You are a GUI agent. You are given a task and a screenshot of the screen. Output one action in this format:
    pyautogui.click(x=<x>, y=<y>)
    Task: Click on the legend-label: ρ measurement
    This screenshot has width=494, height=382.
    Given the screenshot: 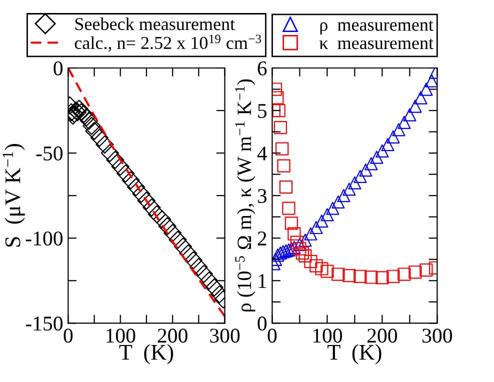 What is the action you would take?
    pyautogui.click(x=377, y=27)
    